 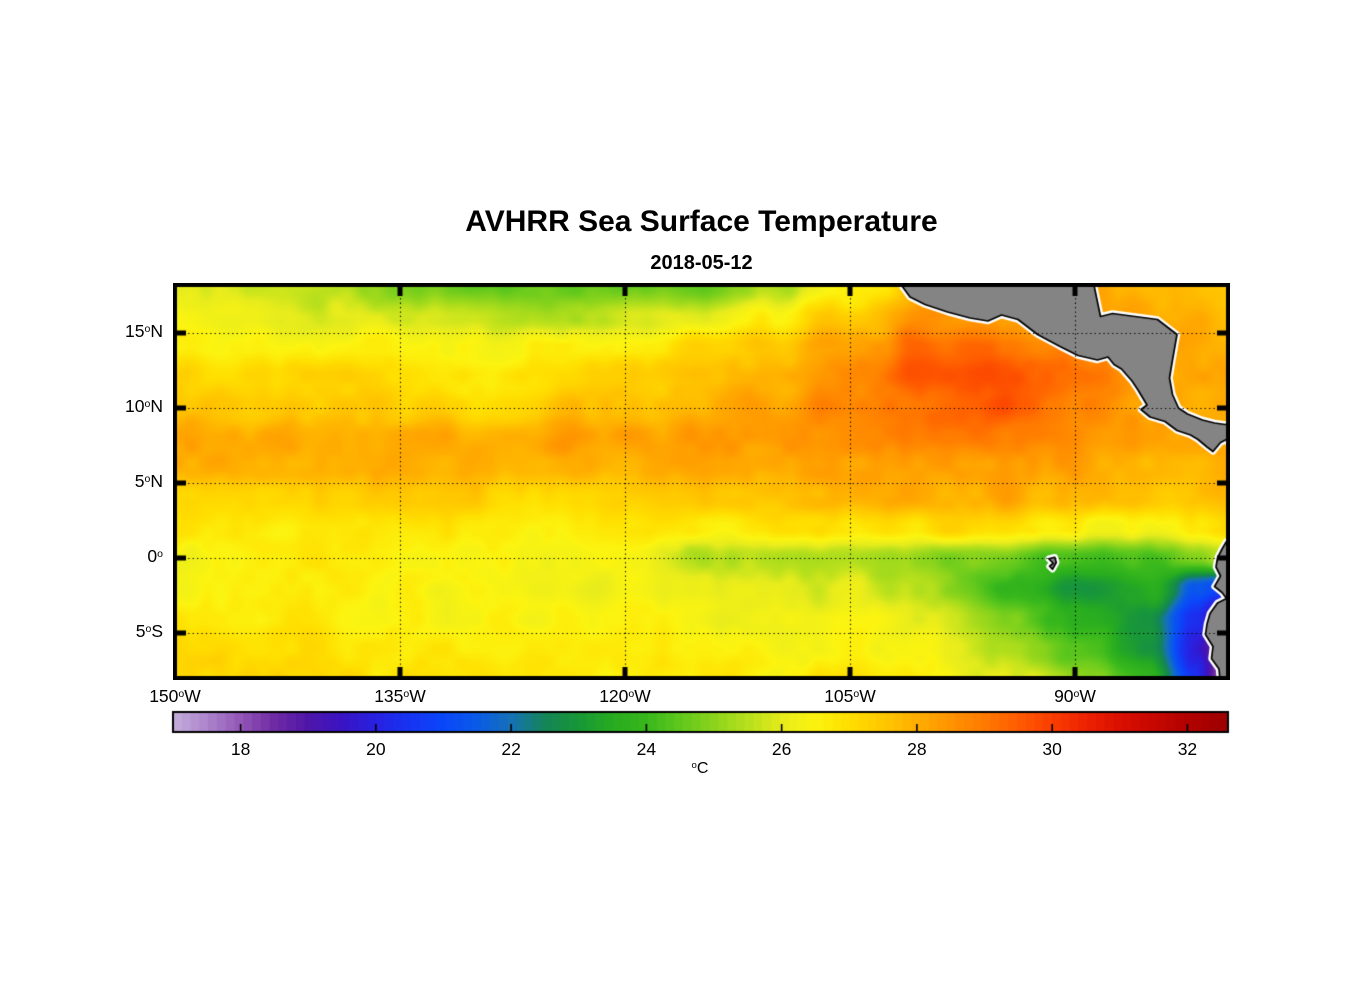 I want to click on tick-text: 20, so click(x=376, y=749).